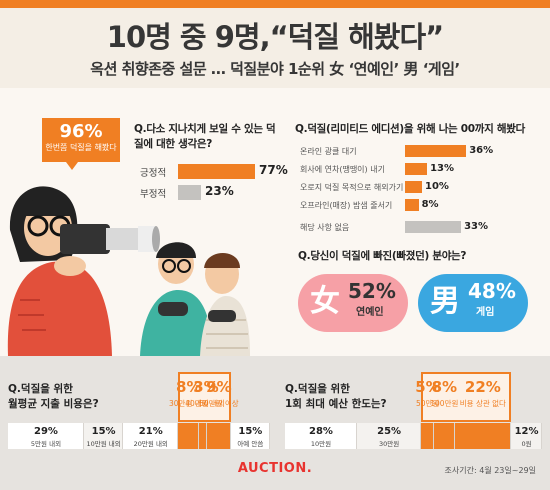  I want to click on q4-highlight-value: 9%, so click(219, 387).